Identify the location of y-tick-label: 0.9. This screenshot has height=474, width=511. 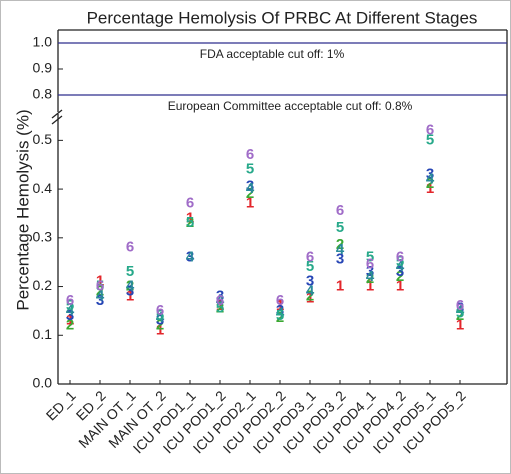
(43, 68).